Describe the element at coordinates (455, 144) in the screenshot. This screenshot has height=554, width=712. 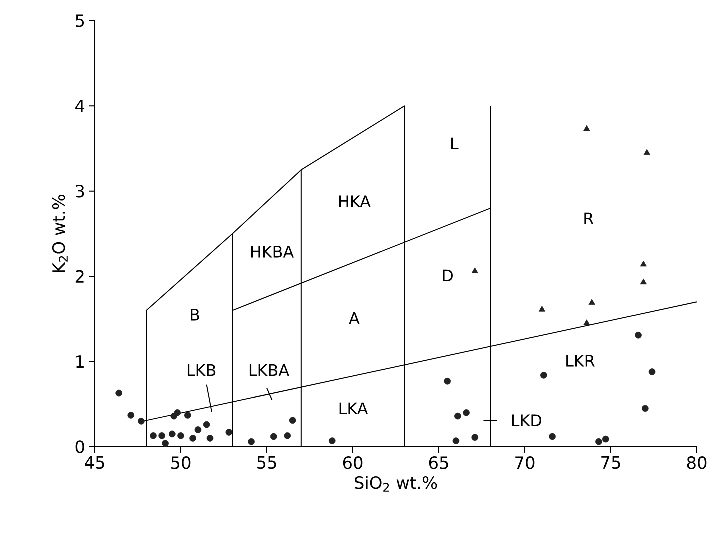
I see `annotation: L` at that location.